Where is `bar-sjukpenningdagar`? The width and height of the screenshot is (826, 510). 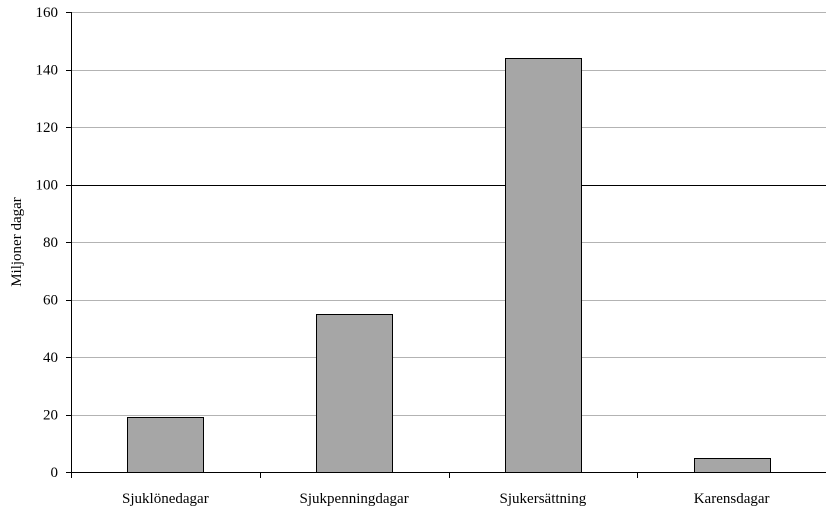
bar-sjukpenningdagar is located at coordinates (354, 393).